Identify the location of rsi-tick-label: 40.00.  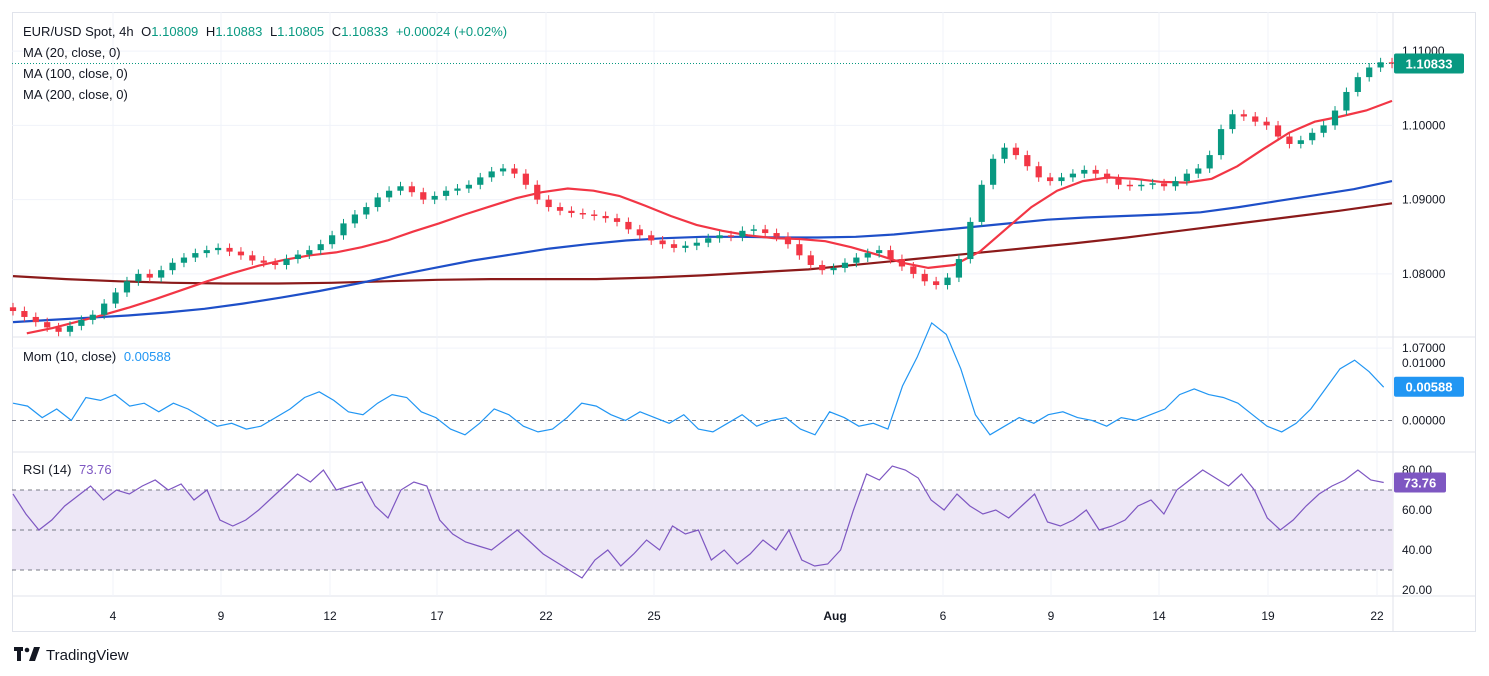
(1417, 550).